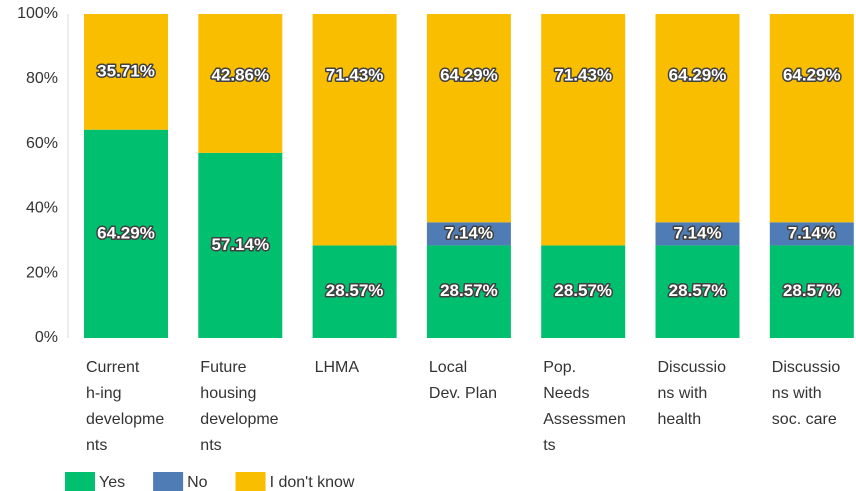 Image resolution: width=856 pixels, height=491 pixels. What do you see at coordinates (240, 74) in the screenshot?
I see `data-label: 42.86%` at bounding box center [240, 74].